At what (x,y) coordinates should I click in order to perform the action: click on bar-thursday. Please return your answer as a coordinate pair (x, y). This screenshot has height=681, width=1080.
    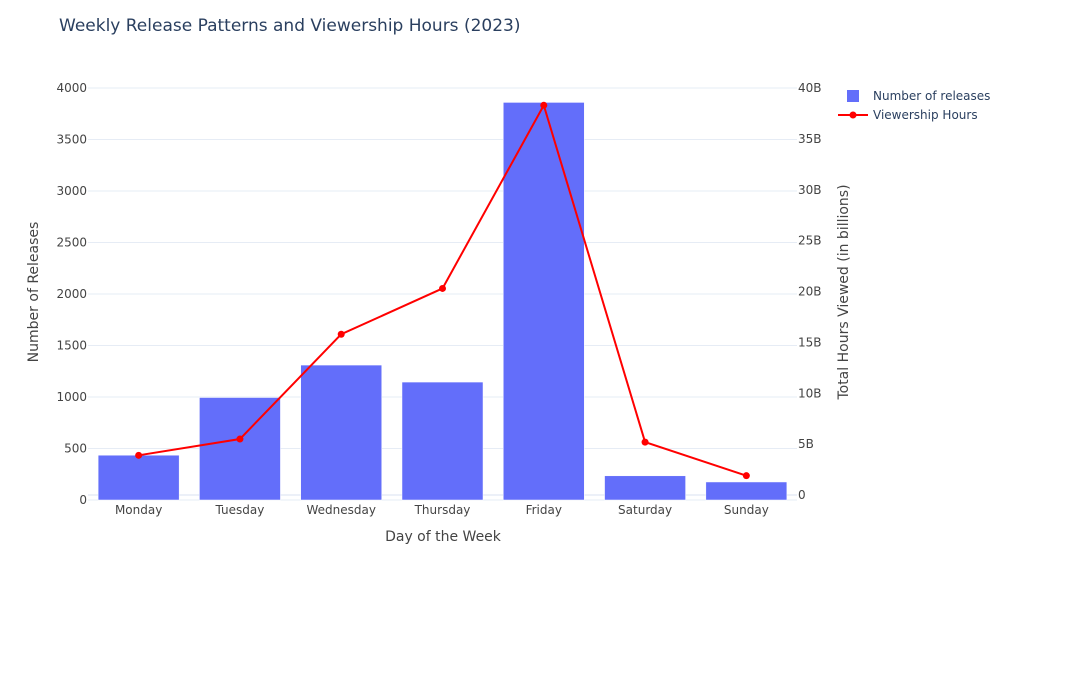
    Looking at the image, I should click on (442, 441).